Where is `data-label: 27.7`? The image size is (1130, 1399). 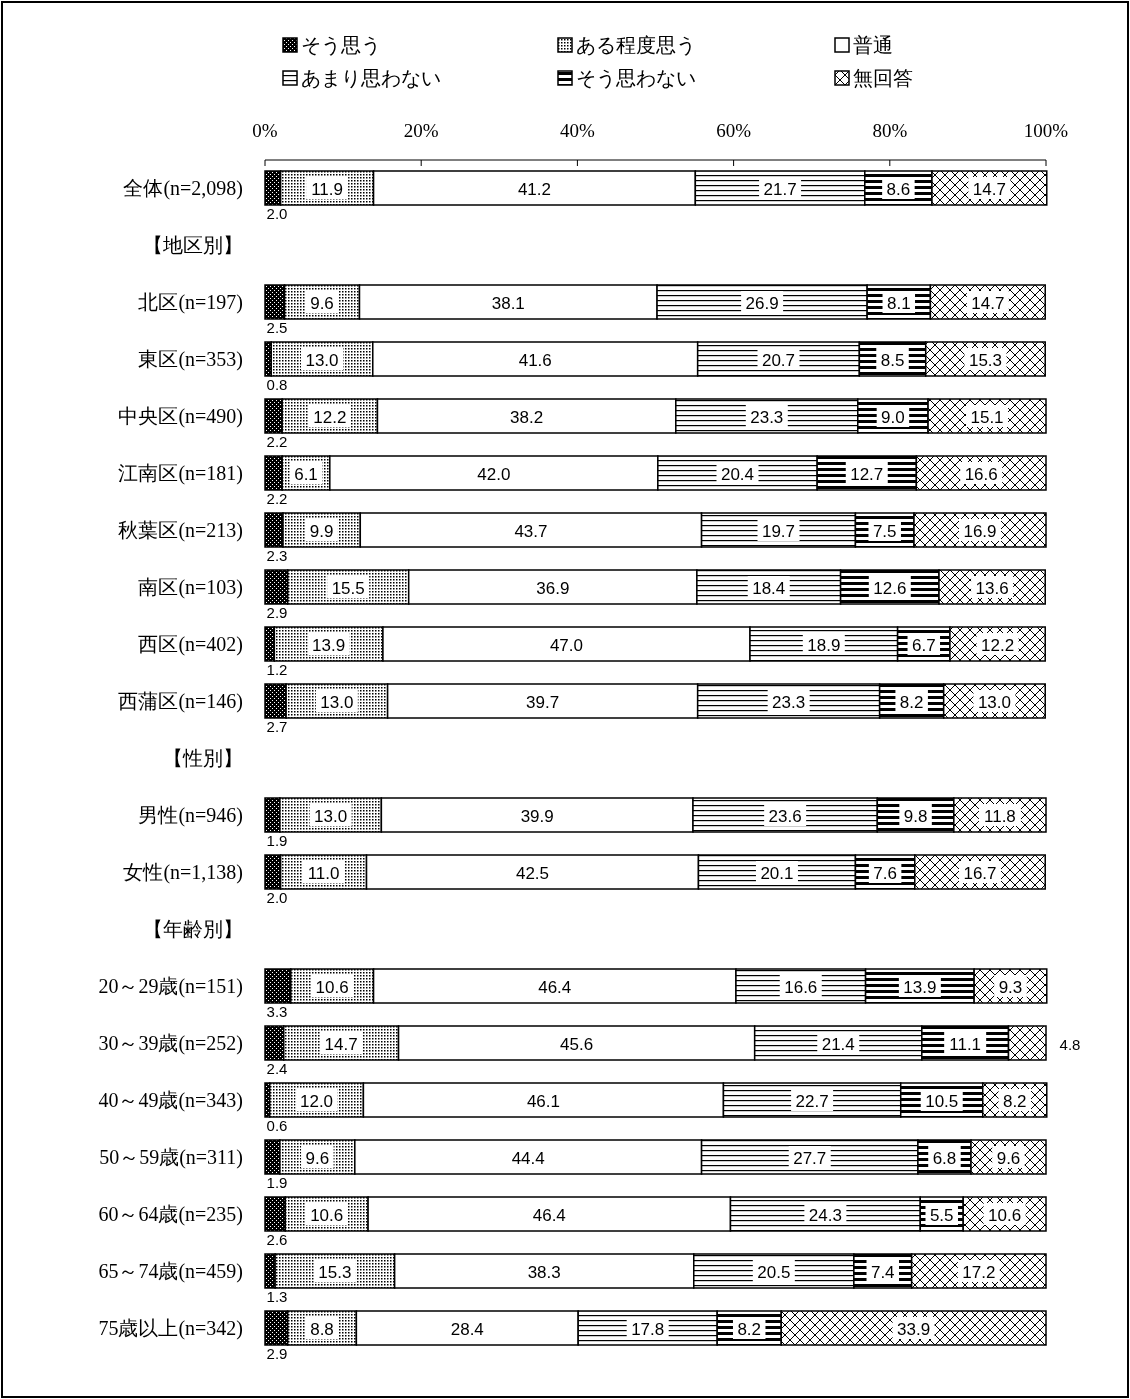 data-label: 27.7 is located at coordinates (810, 1158).